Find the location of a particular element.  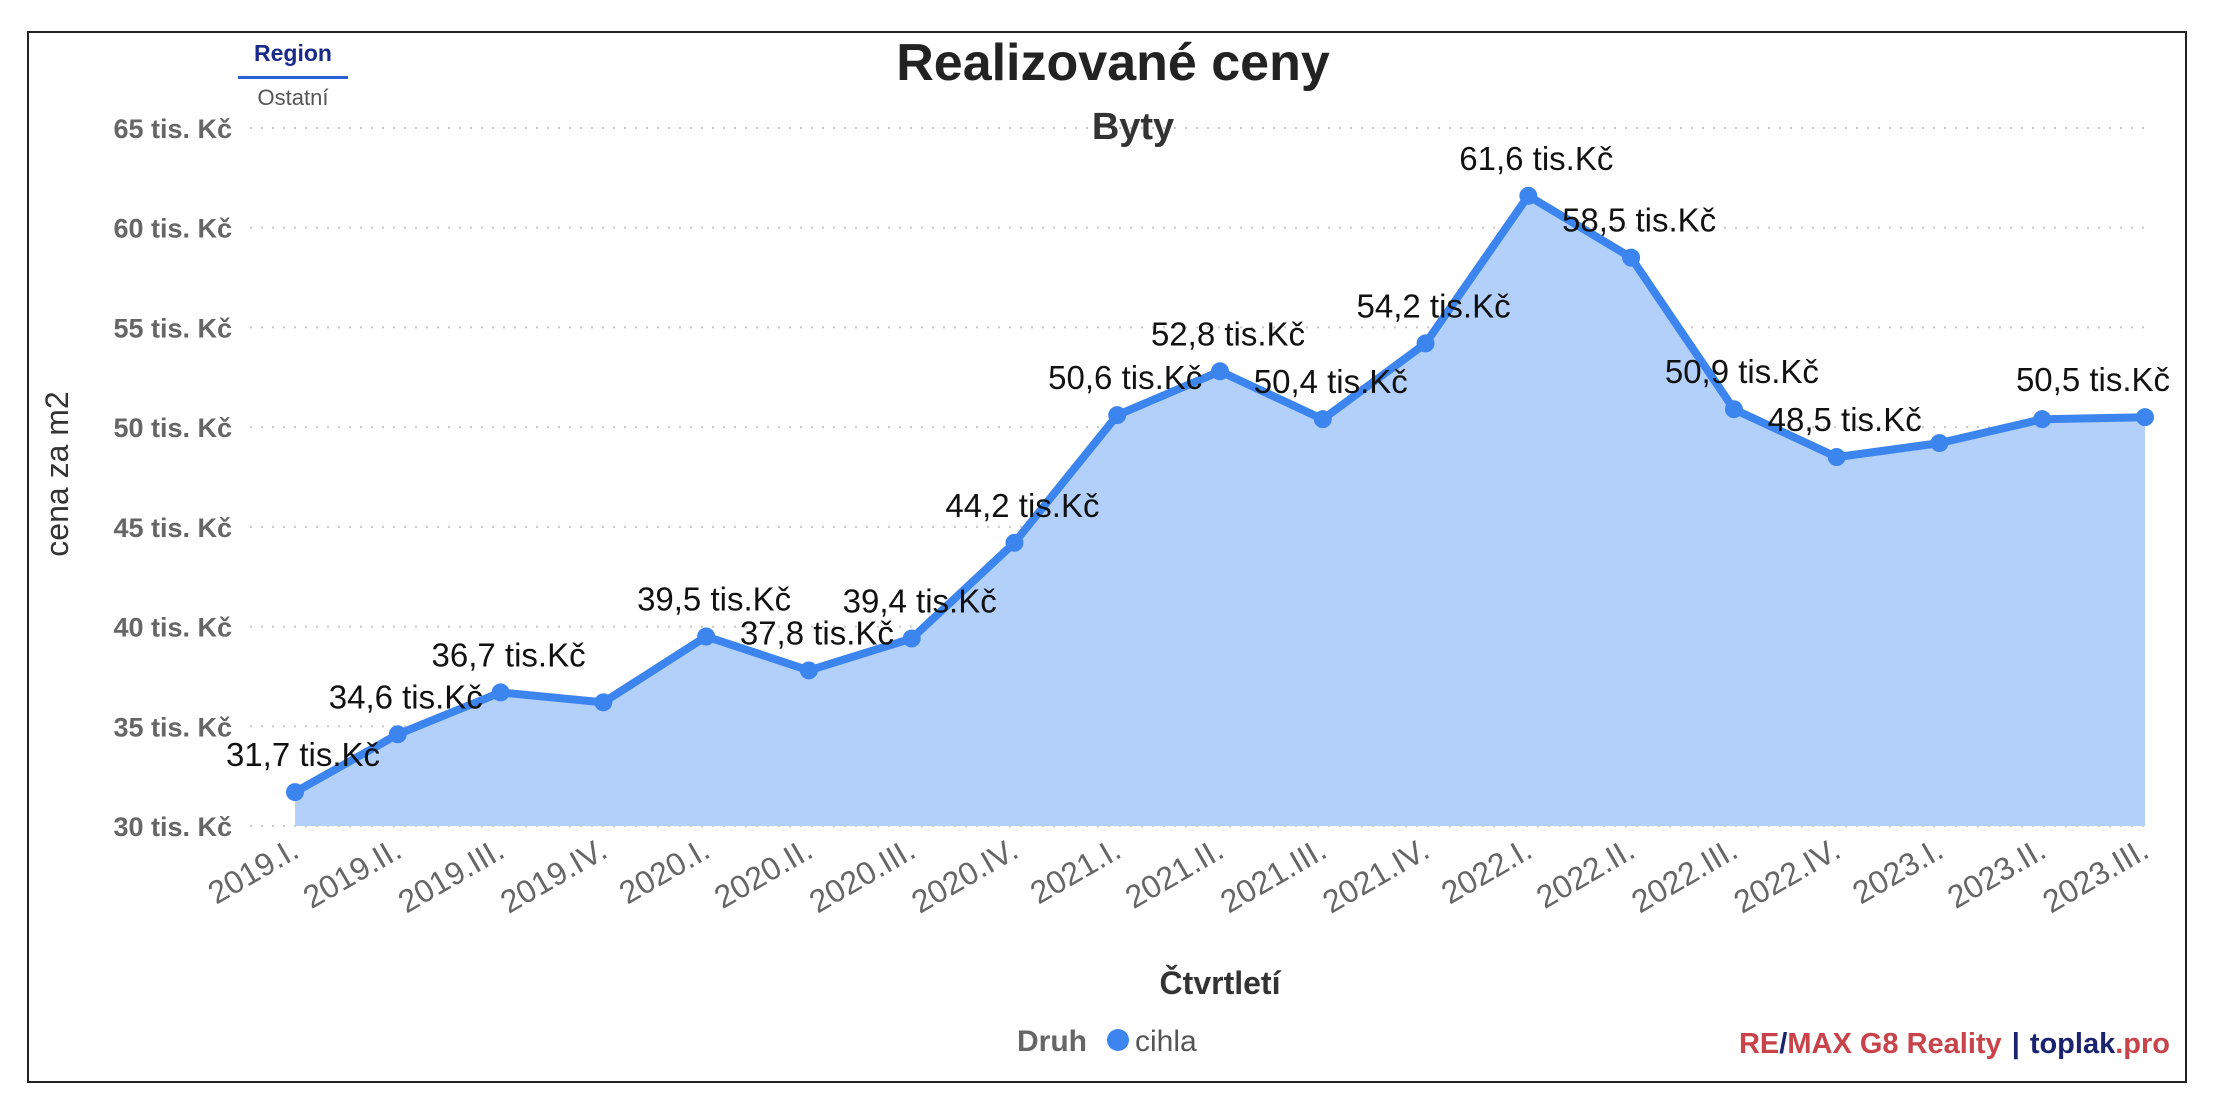

data-label: 50,5 tis.Kč is located at coordinates (2093, 379).